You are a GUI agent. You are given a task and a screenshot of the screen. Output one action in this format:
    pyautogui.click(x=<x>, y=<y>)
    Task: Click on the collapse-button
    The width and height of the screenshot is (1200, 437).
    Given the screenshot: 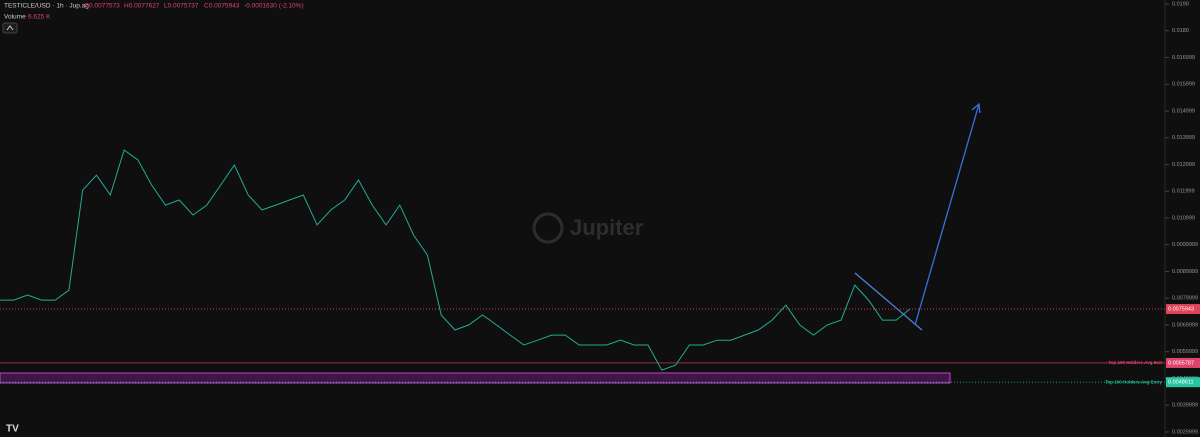 What is the action you would take?
    pyautogui.click(x=10, y=28)
    